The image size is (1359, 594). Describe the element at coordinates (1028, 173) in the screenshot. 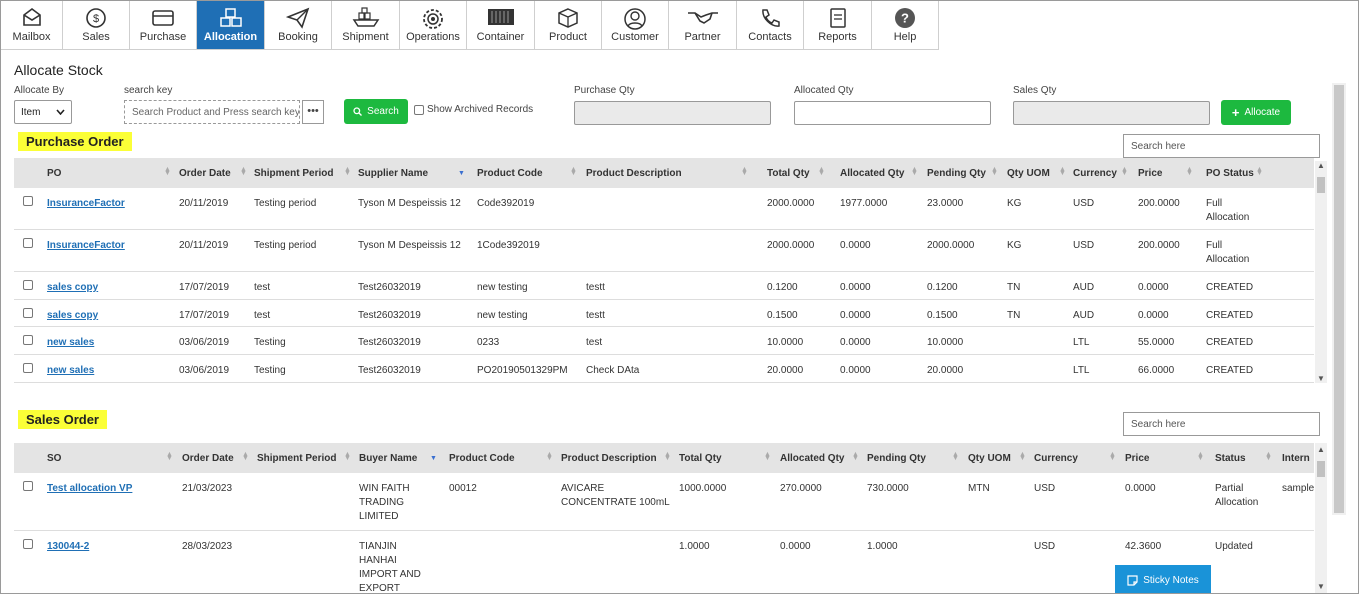

I see `col-qty-uom: Qty UOM` at that location.